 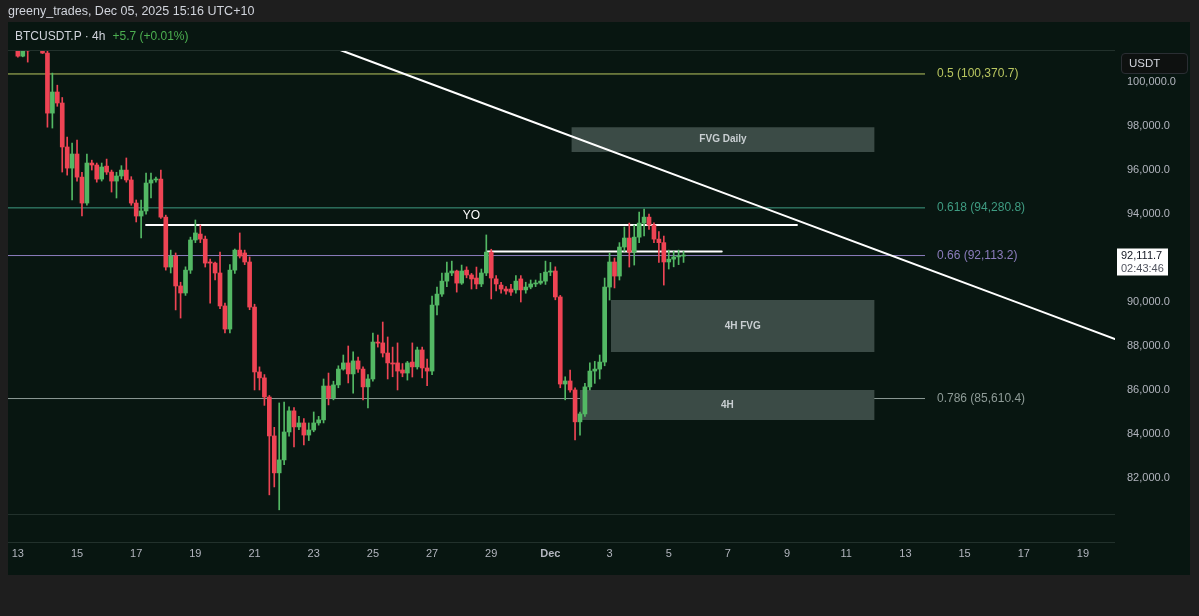 I want to click on ref-line-label: 0.66 (92,113.2), so click(x=977, y=254).